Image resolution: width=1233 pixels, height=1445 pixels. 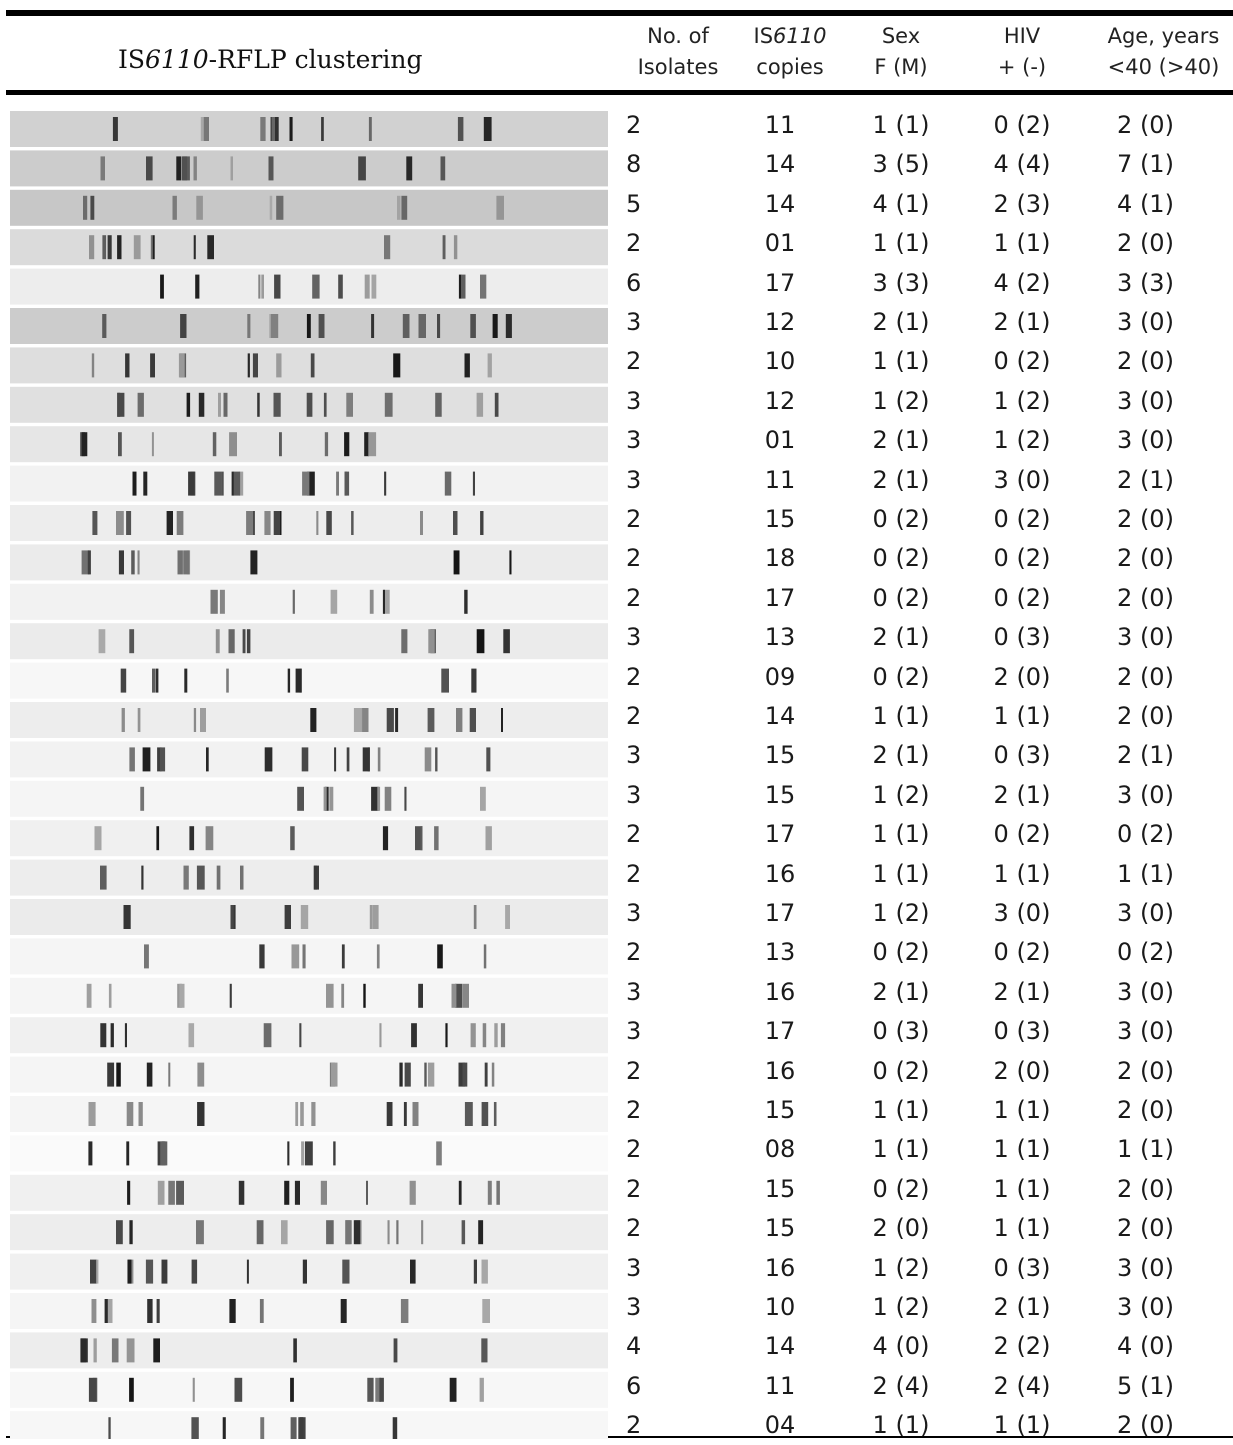 What do you see at coordinates (1145, 479) in the screenshot?
I see `age-cell: 2 (1)` at bounding box center [1145, 479].